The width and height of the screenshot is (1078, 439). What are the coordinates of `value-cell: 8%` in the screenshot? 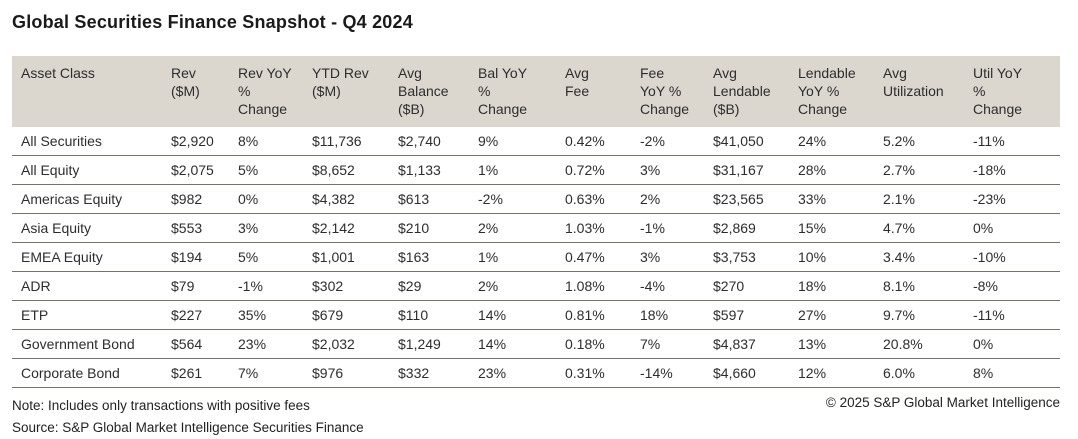 It's located at (1016, 373).